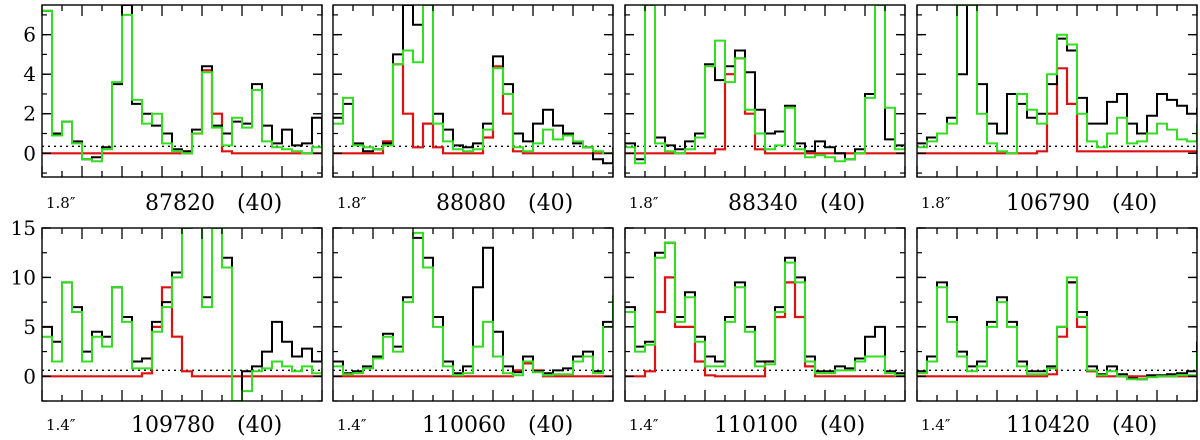 The width and height of the screenshot is (1200, 440). I want to click on y-tick-label: 2, so click(29, 114).